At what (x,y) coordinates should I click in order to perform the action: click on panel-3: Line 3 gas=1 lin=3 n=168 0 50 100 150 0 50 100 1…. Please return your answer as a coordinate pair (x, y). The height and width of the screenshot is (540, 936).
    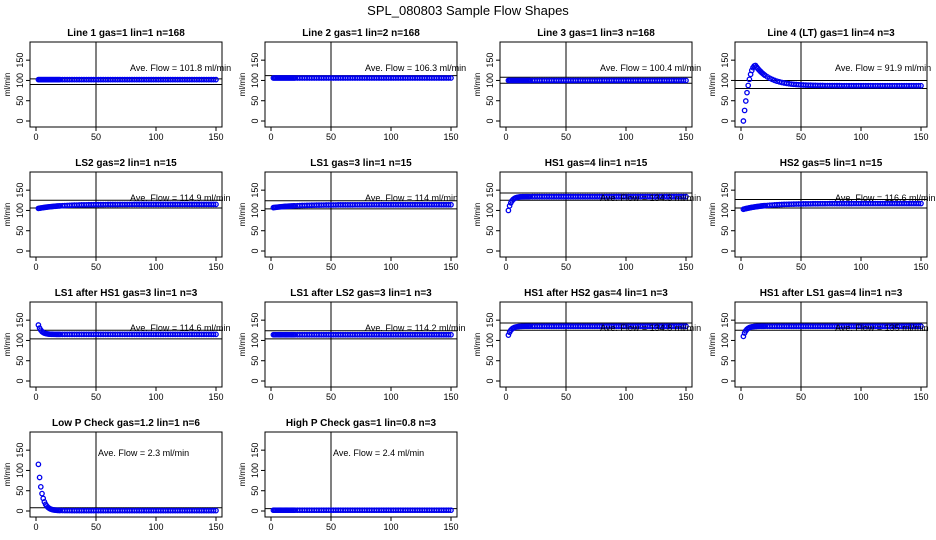
    Looking at the image, I should click on (587, 85).